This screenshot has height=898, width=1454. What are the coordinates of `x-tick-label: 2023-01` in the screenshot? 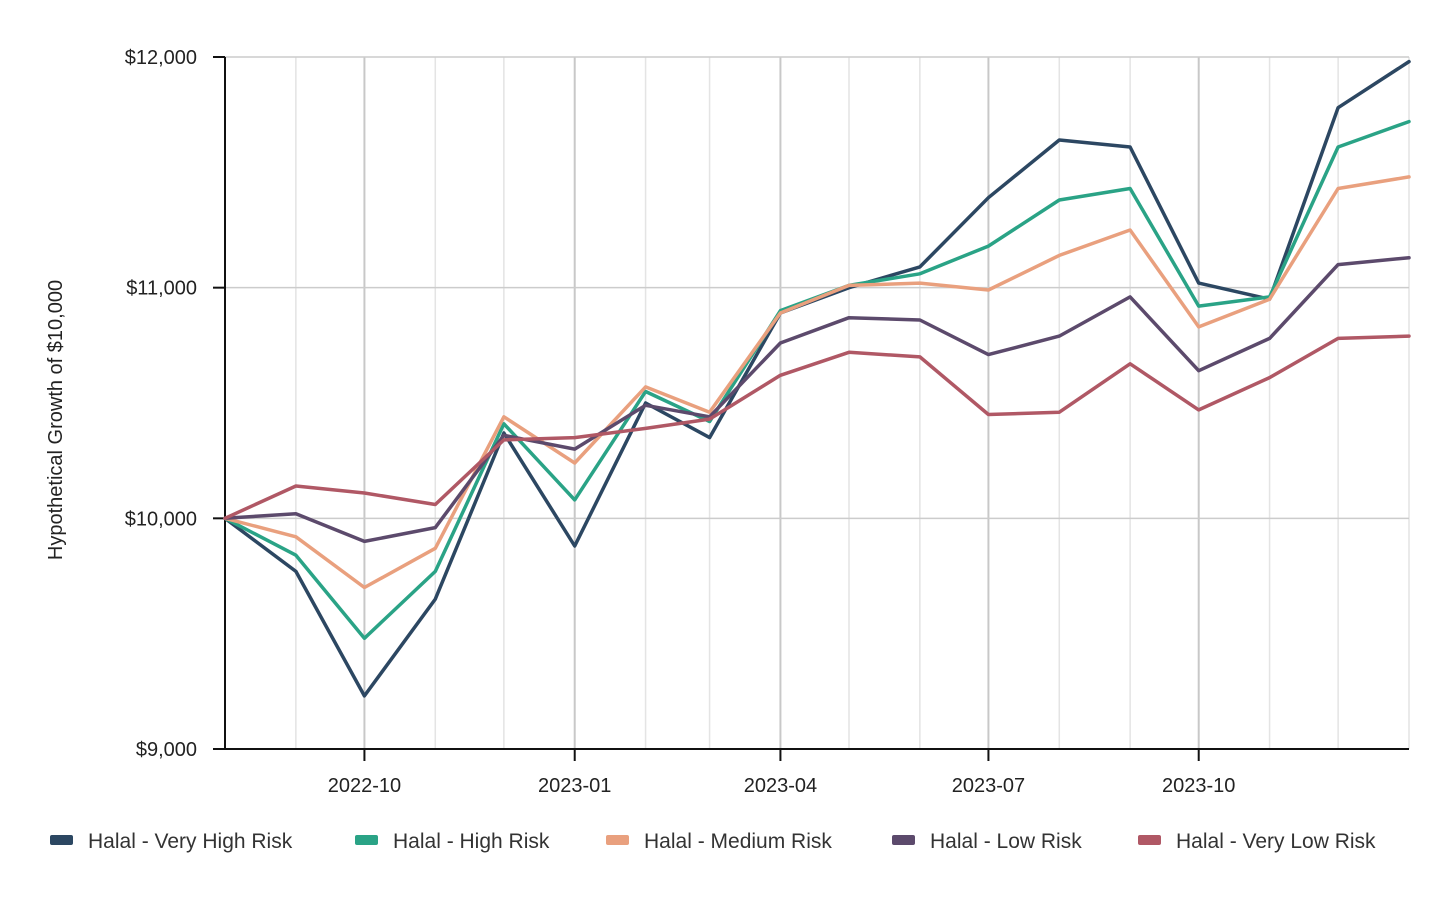 It's located at (574, 786).